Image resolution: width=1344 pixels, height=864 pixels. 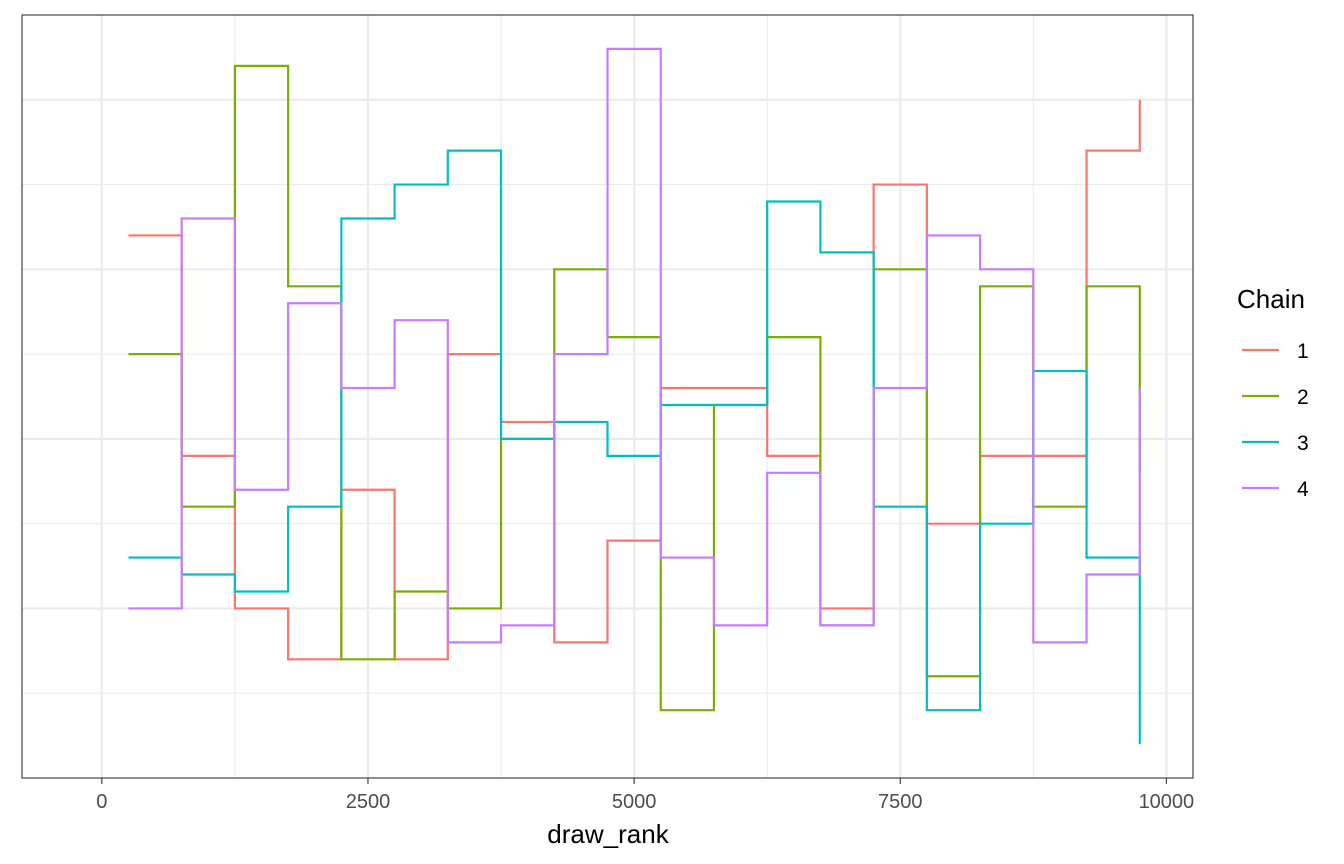 I want to click on x-tick-label: 7500, so click(x=900, y=802).